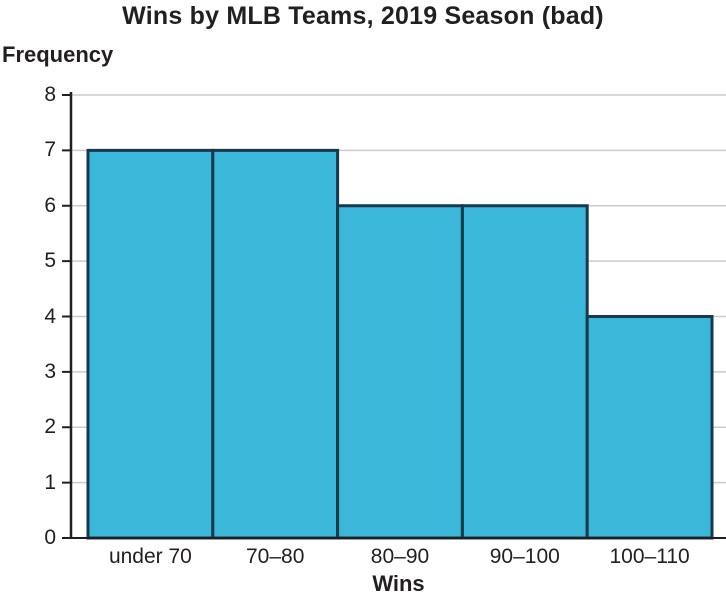 This screenshot has height=606, width=726. I want to click on y-tick-label: 6, so click(50, 205).